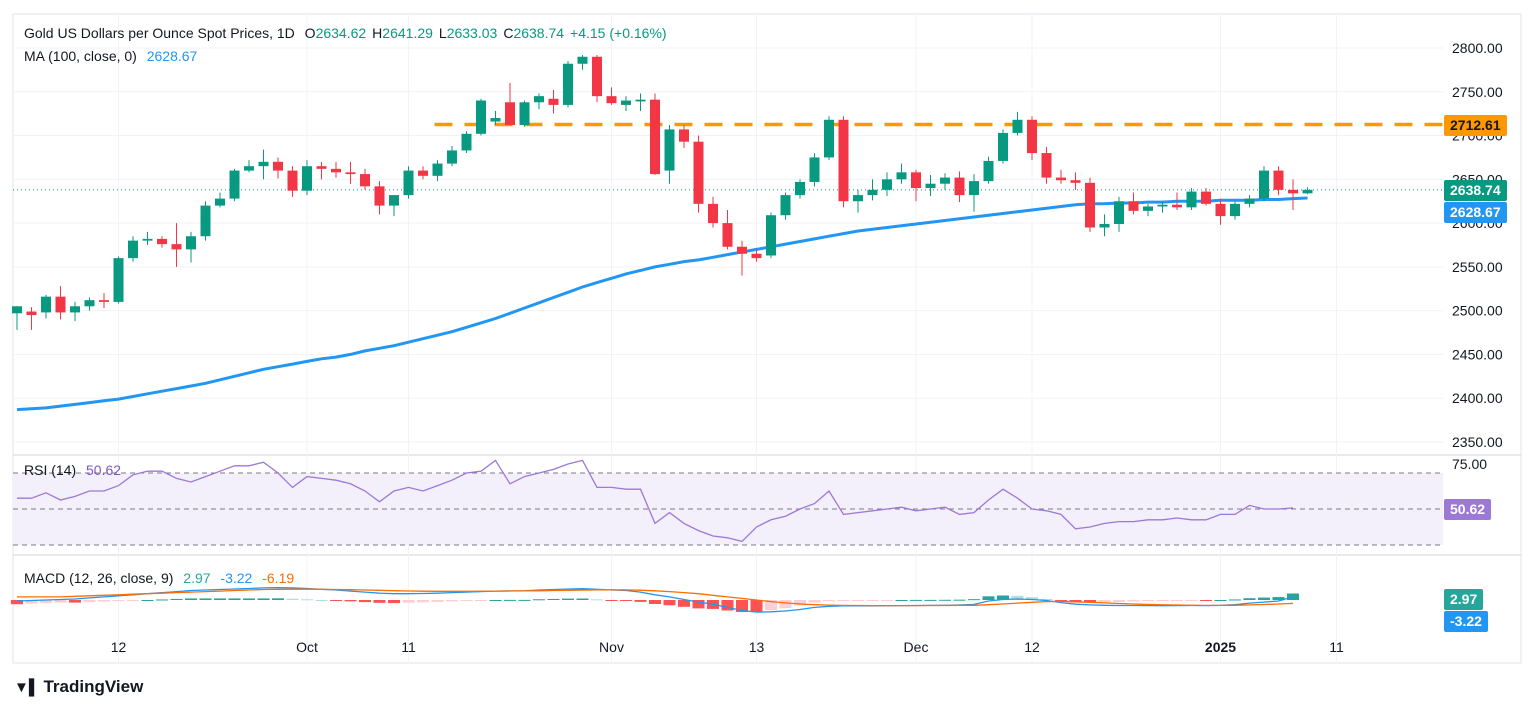 Image resolution: width=1536 pixels, height=711 pixels. Describe the element at coordinates (1477, 354) in the screenshot. I see `y-tick-label: 2450.00` at that location.